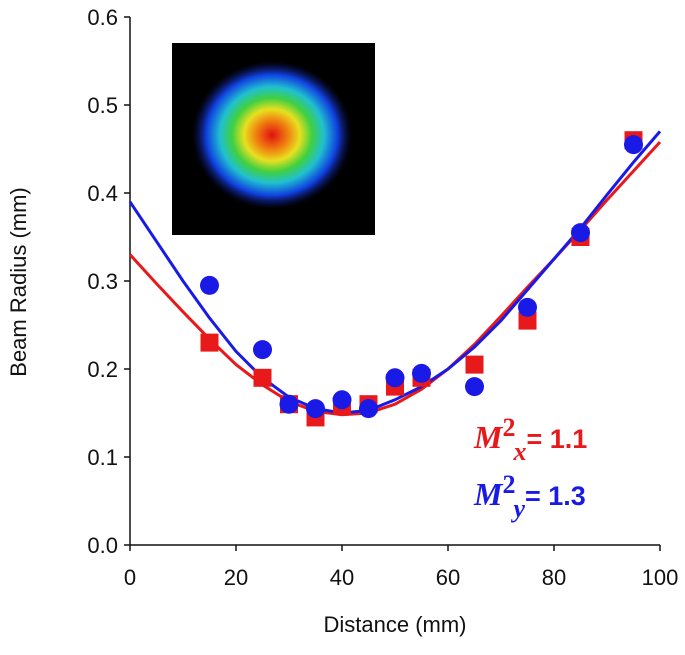  I want to click on annotation: M2 x= 1.1, so click(530, 439).